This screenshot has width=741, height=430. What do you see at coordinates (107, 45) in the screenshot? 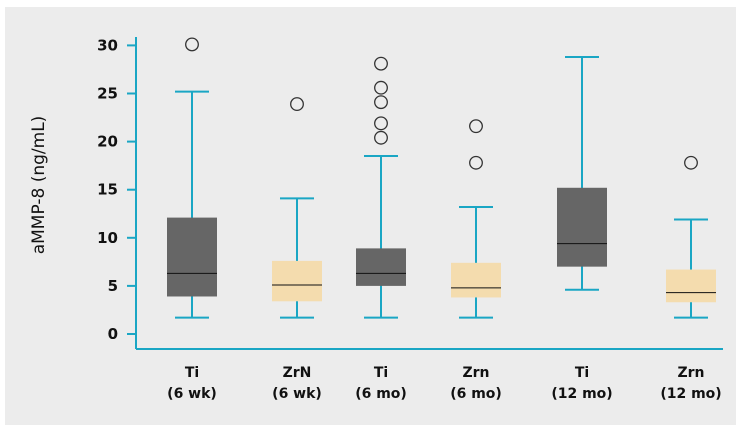
I see `y-tick-label: 30` at bounding box center [107, 45].